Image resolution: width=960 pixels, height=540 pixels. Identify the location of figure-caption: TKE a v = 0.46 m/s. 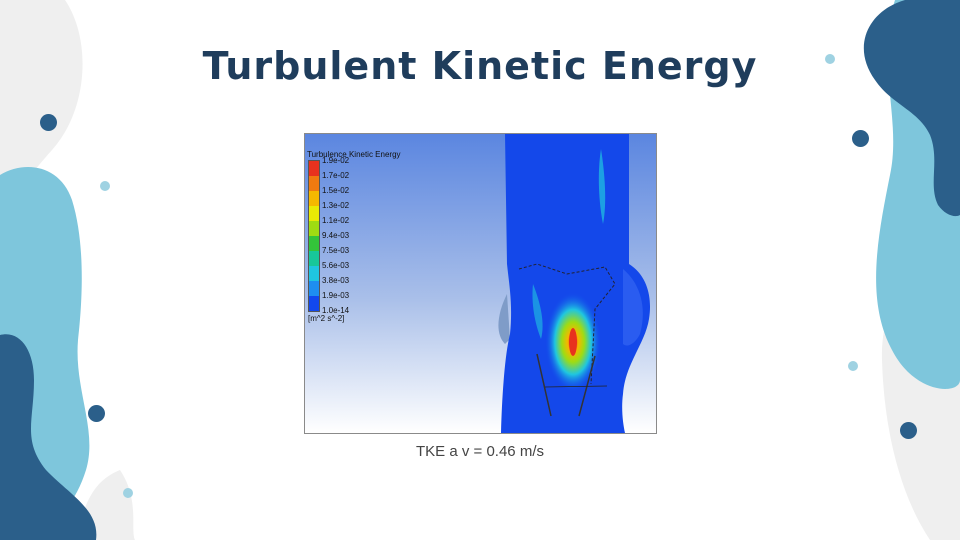
(480, 451).